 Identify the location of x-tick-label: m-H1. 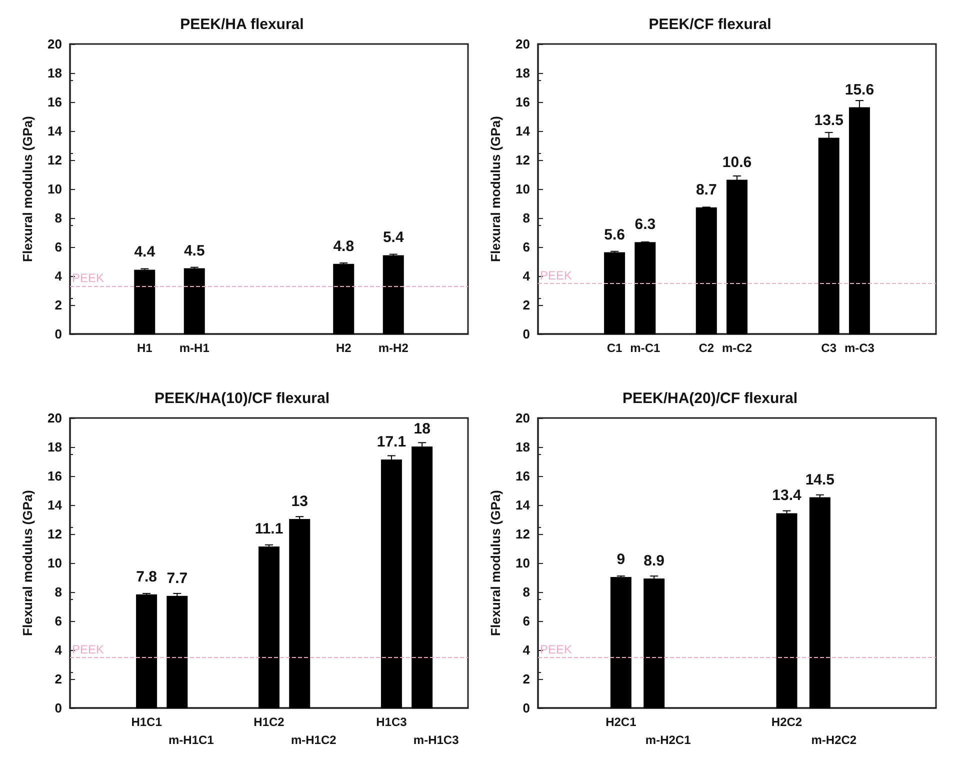
(194, 348).